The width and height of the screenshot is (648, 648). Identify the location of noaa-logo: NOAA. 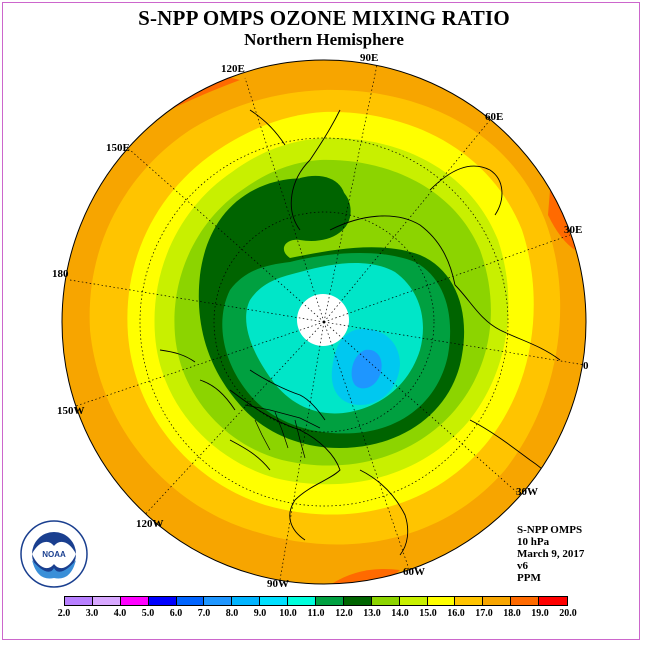
(54, 554).